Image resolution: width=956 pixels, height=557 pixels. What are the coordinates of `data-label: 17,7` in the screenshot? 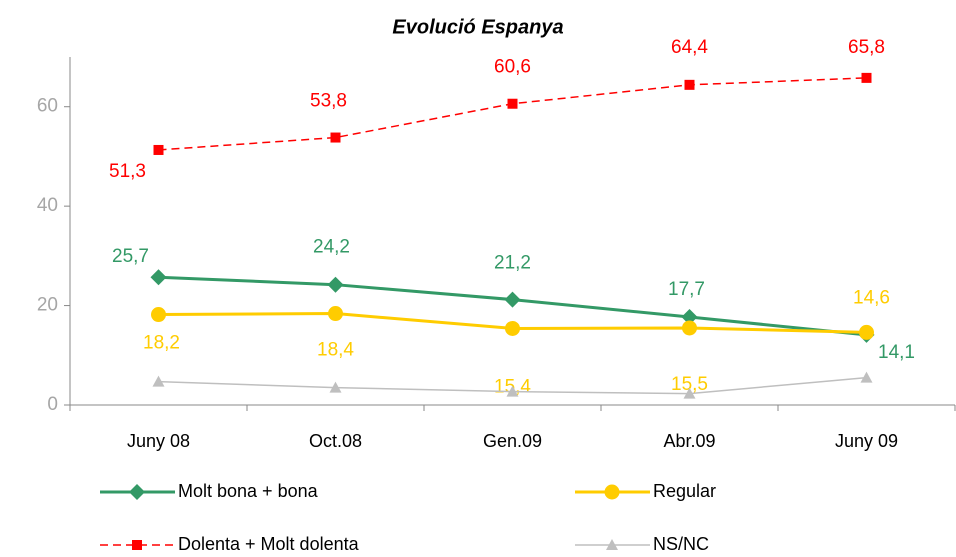 It's located at (686, 289).